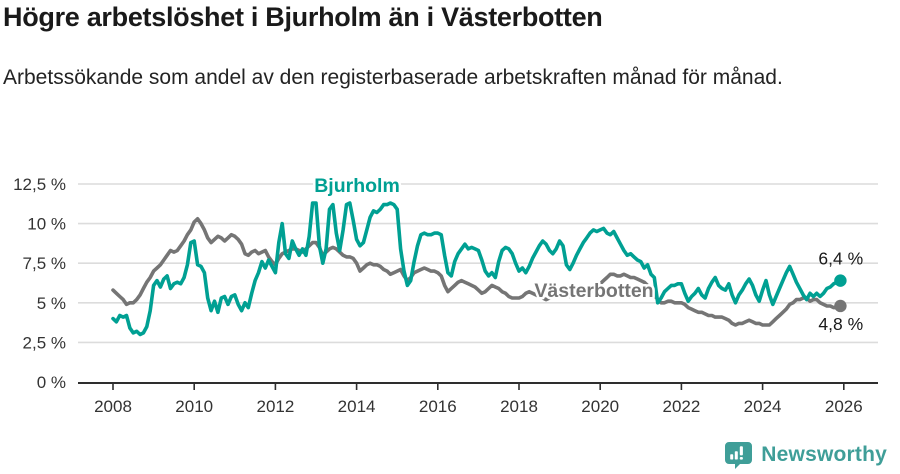  I want to click on x-axis-label: 2020, so click(600, 406).